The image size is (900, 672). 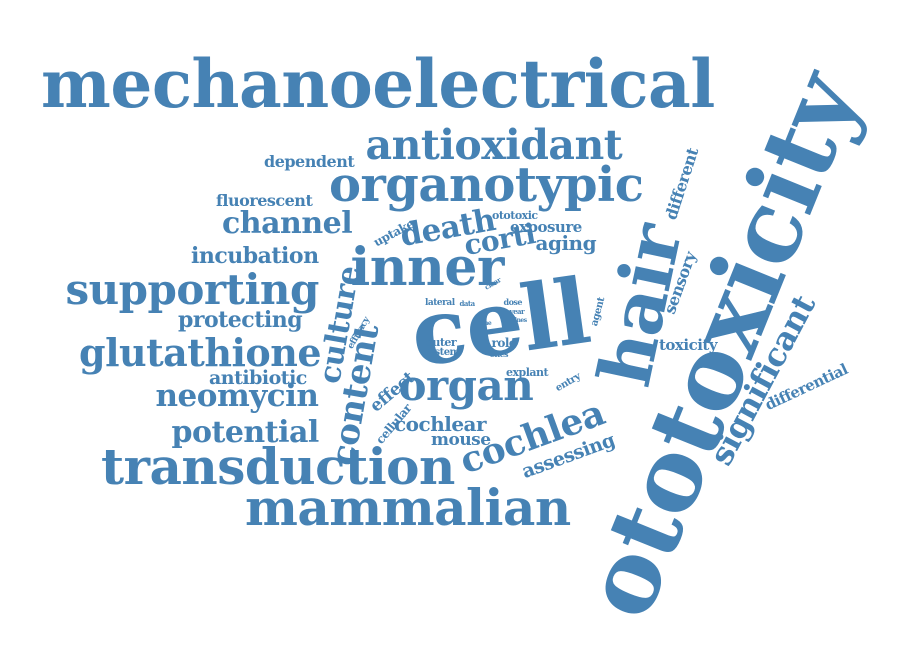 I want to click on word-protecting: protecting, so click(x=240, y=320).